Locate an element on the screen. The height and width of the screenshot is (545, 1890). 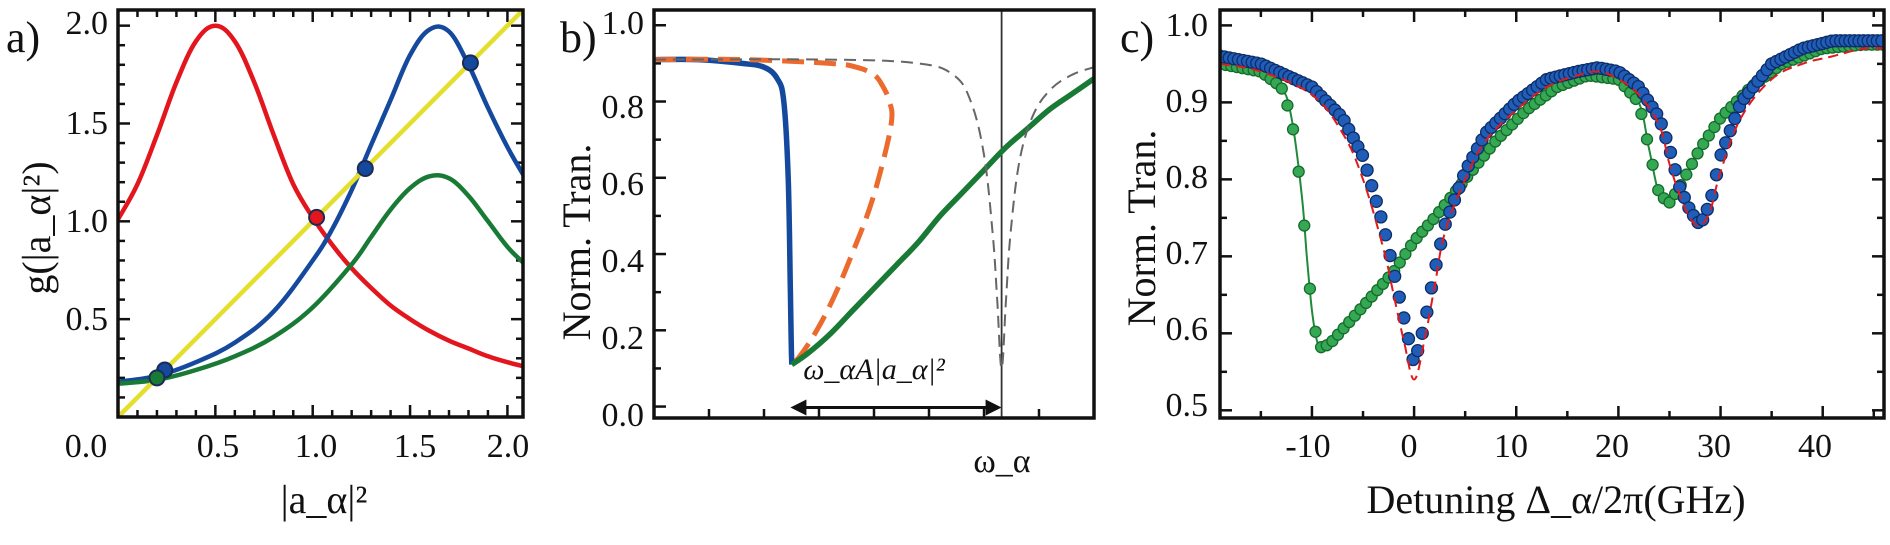
panel-c-y-tick-labels: 1.0 0.9 0.8 0.7 0.6 0.5 is located at coordinates (1187, 215).